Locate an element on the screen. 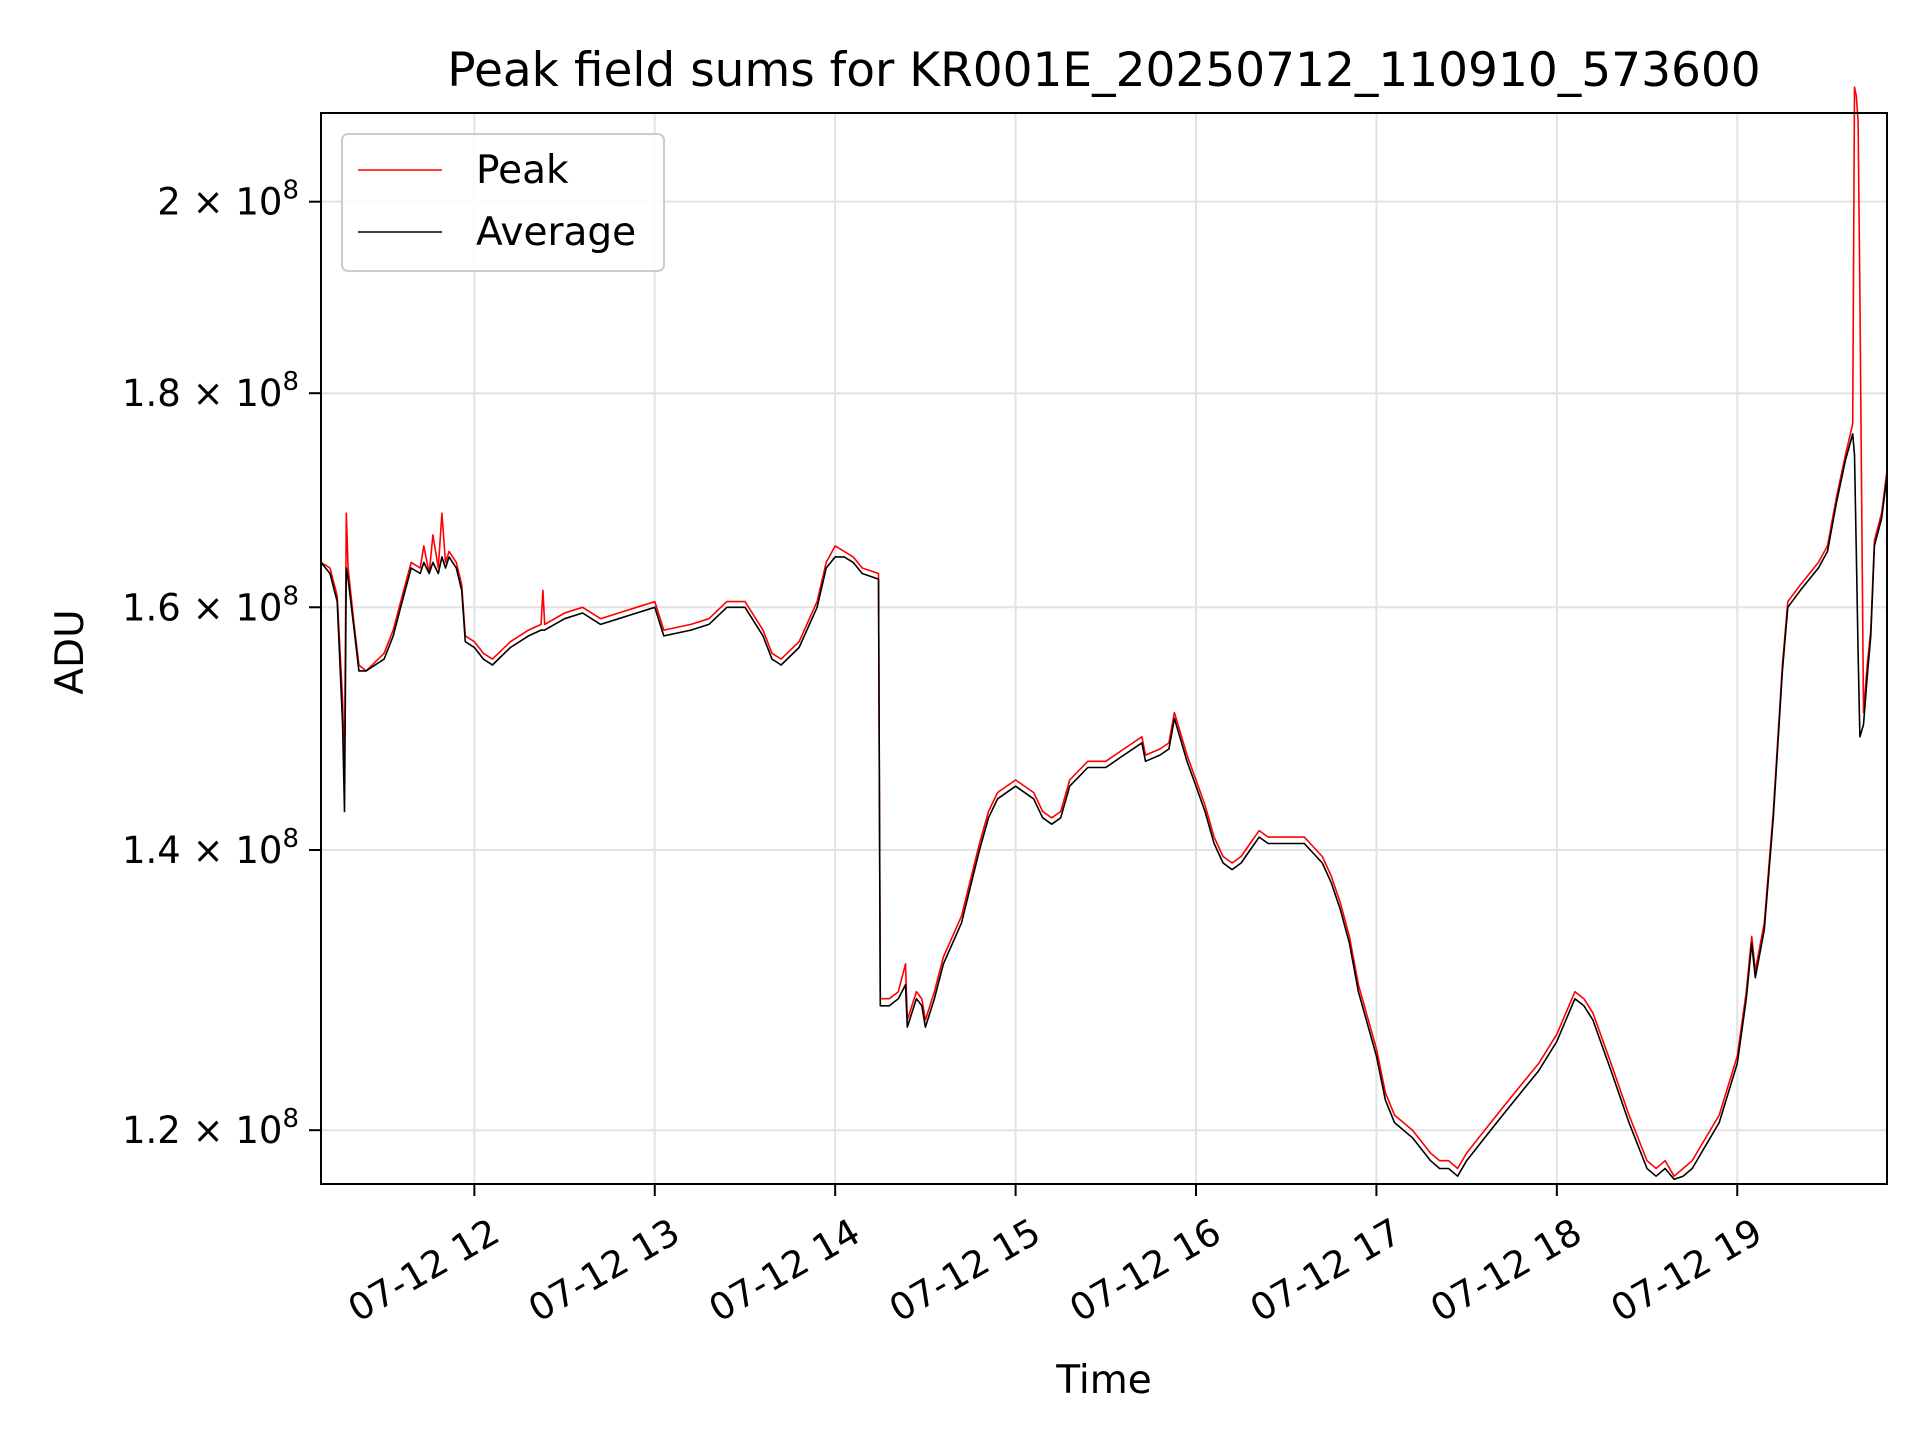 The width and height of the screenshot is (1920, 1440). y-tick-label: 1.4 × 108 is located at coordinates (210, 848).